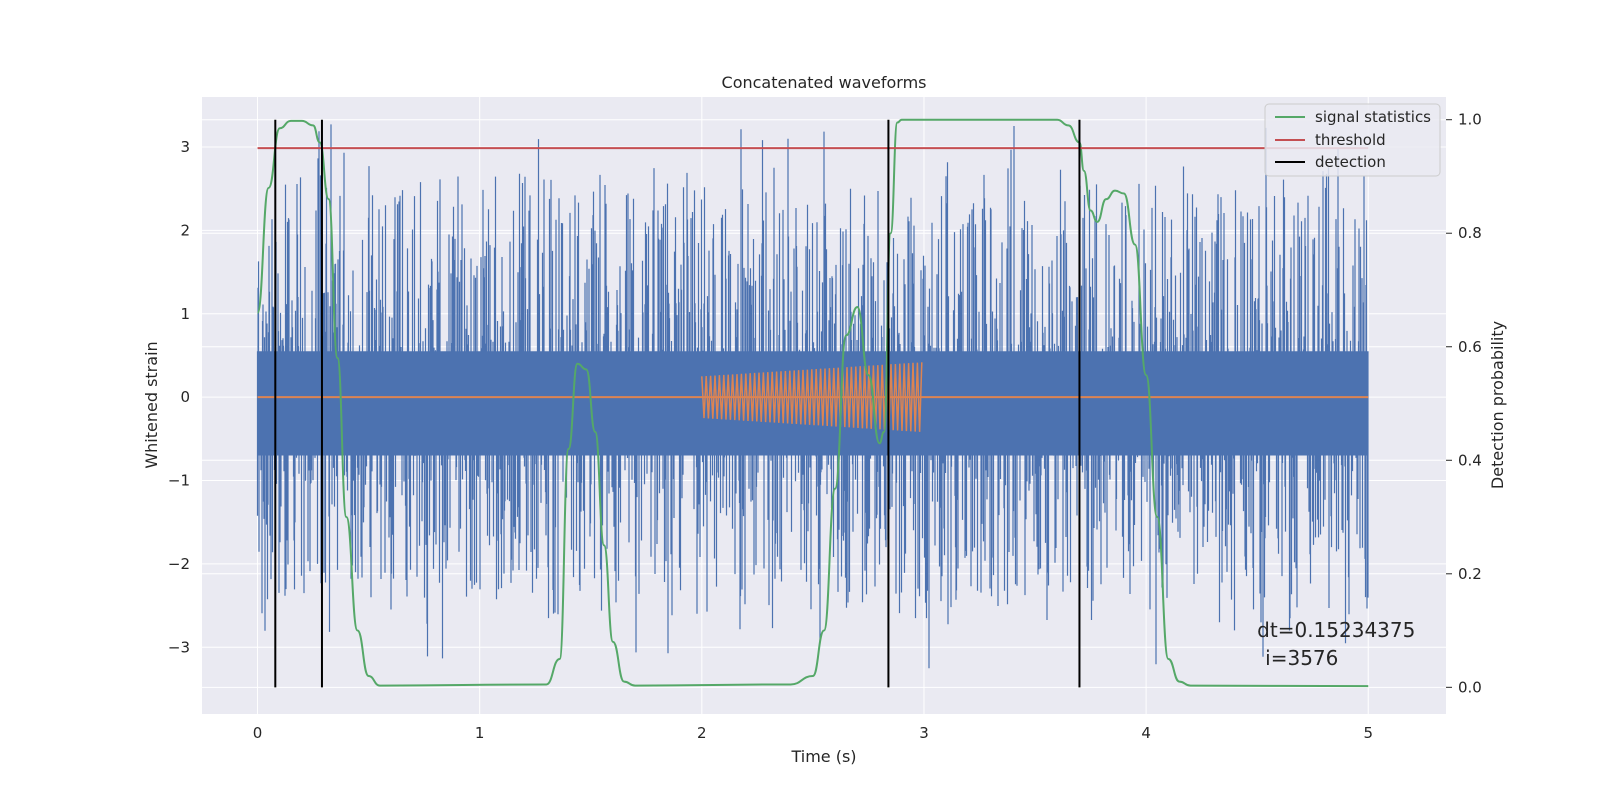 The width and height of the screenshot is (1600, 800). Describe the element at coordinates (1470, 574) in the screenshot. I see `y2-tick-label: 0.2` at that location.